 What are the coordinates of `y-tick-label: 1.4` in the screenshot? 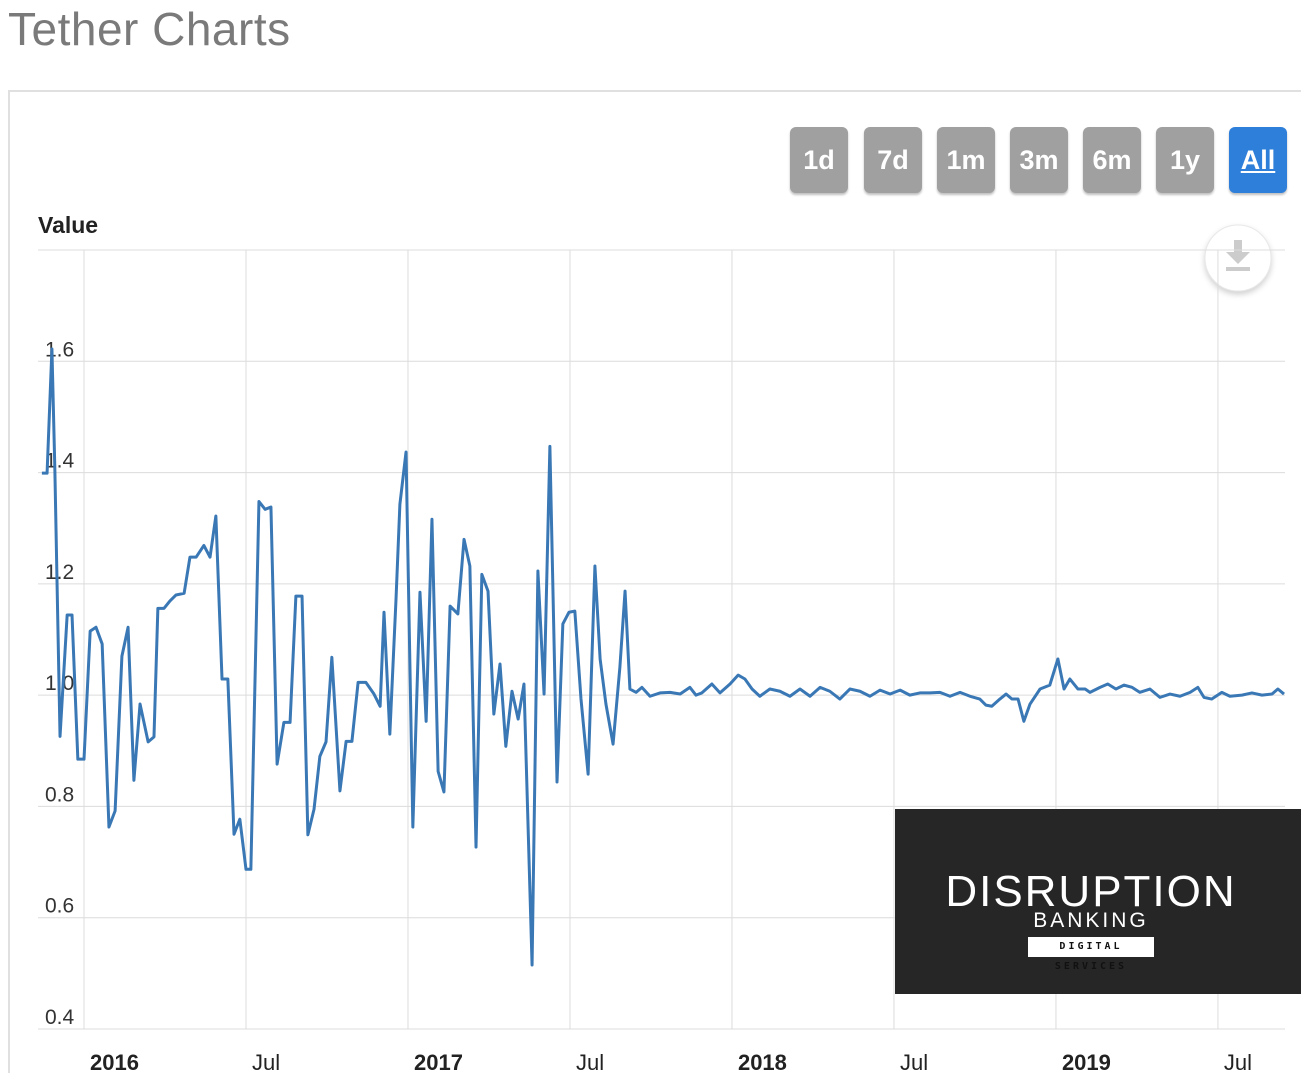 It's located at (60, 461).